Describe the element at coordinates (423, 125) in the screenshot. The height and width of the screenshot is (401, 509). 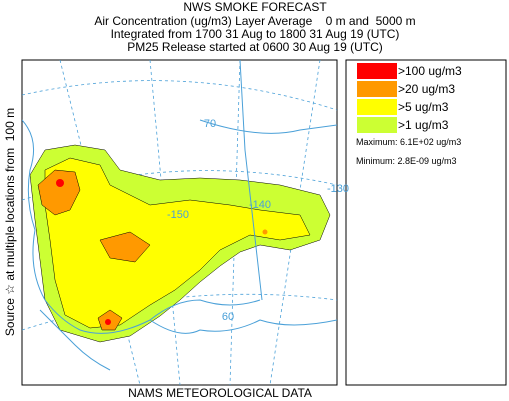
I see `legend-label: >1 ug/m3` at that location.